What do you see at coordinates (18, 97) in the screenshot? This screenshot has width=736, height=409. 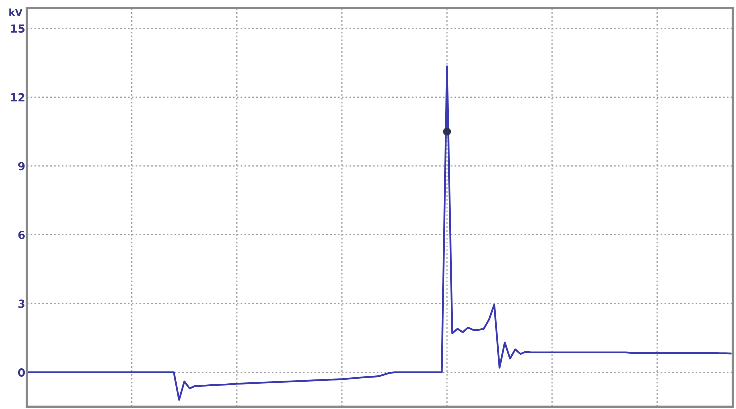 I see `y-tick-label: 12` at bounding box center [18, 97].